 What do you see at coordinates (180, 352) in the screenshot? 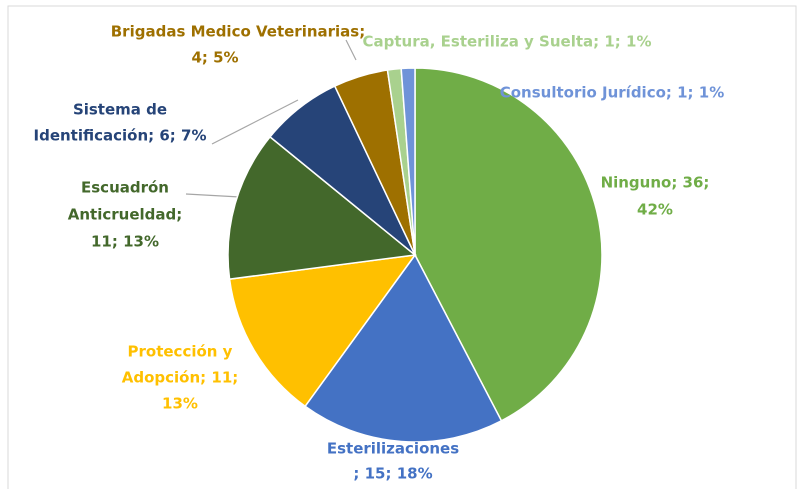
I see `data-label: Protección y` at bounding box center [180, 352].